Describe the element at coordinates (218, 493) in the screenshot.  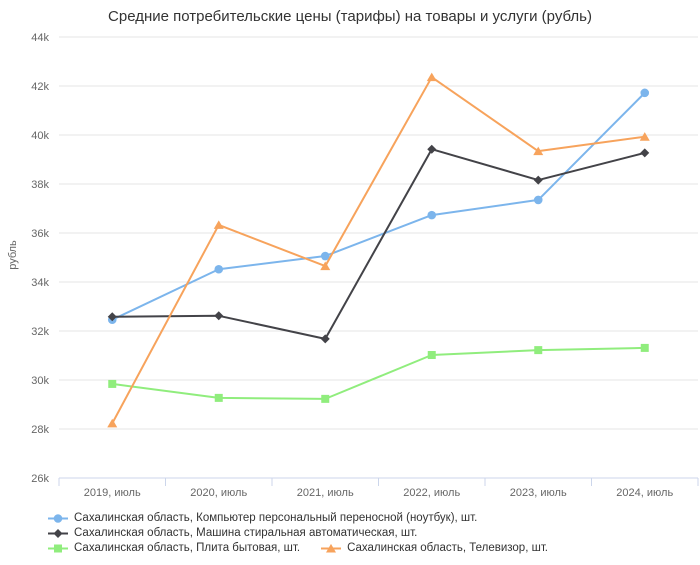
I see `x-axis-label: 2020, июль` at that location.